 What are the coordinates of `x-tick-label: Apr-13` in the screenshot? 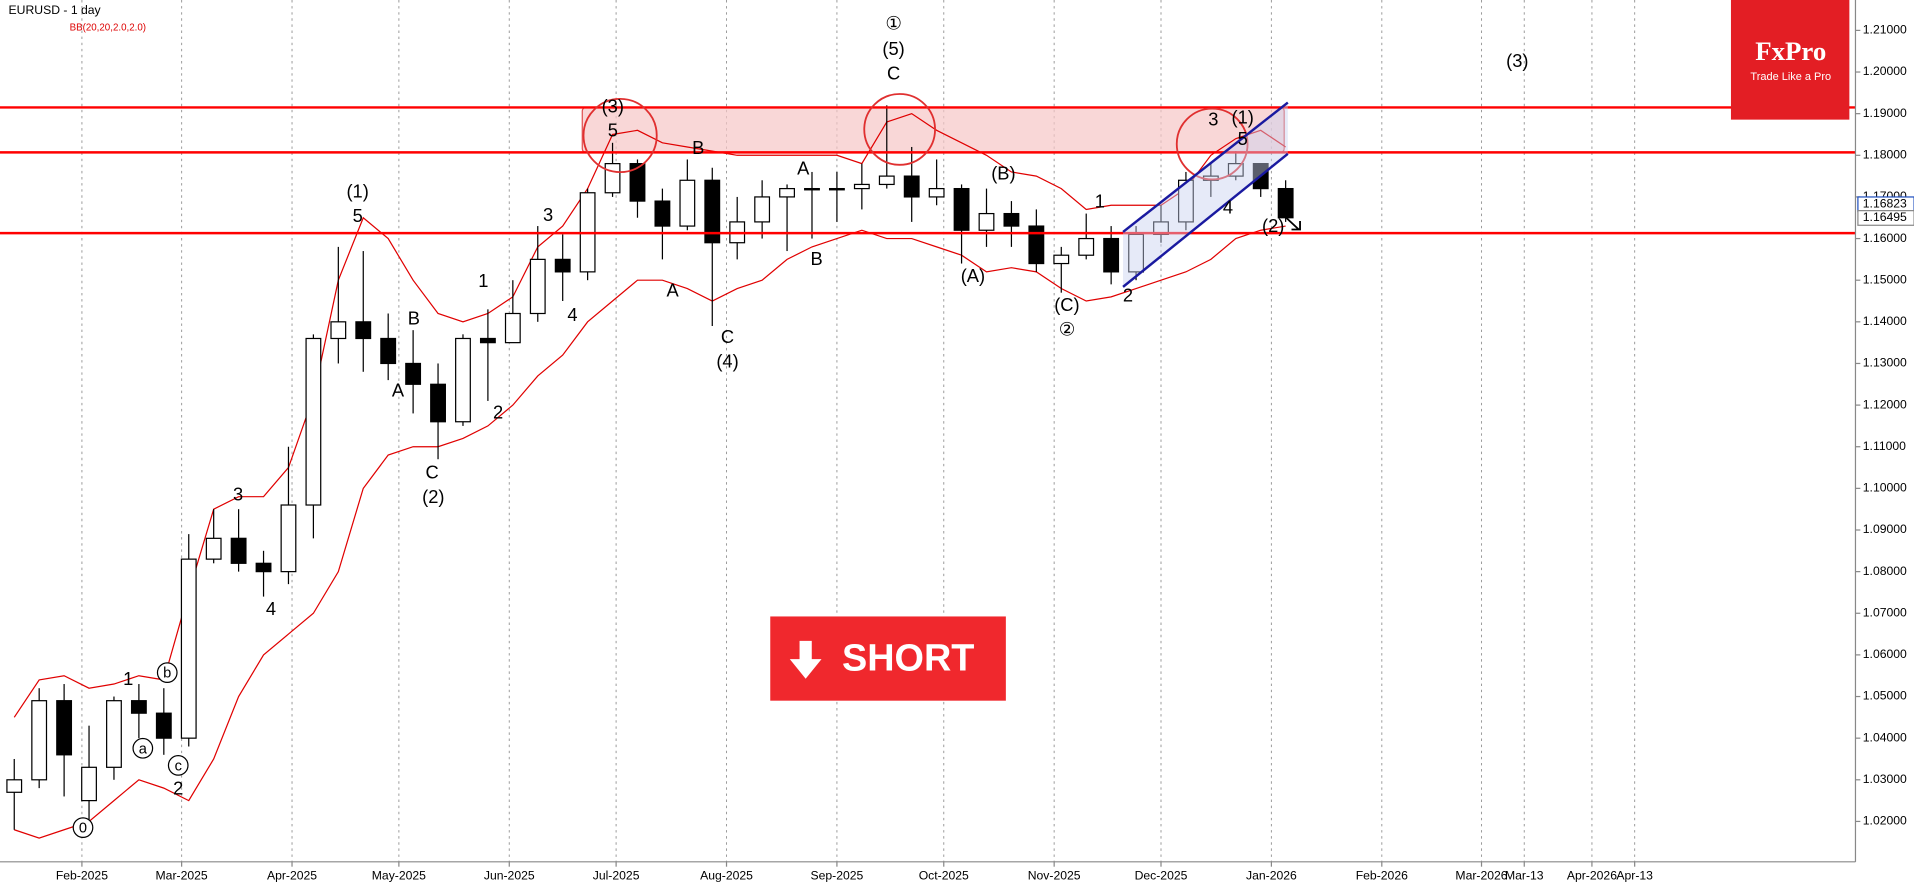 It's located at (1634, 876).